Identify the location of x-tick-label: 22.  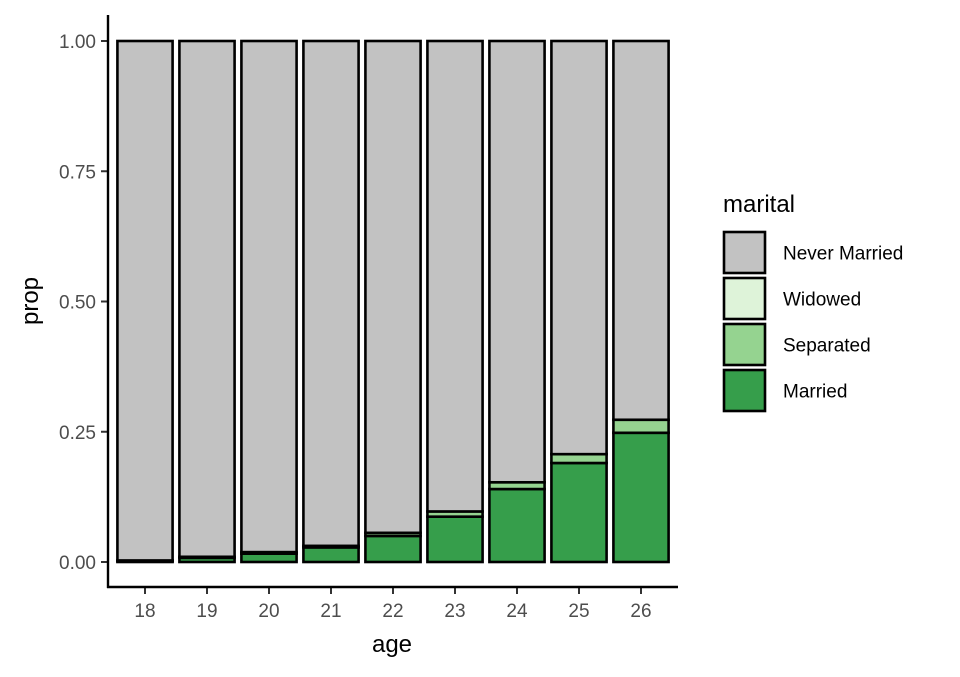
(392, 611).